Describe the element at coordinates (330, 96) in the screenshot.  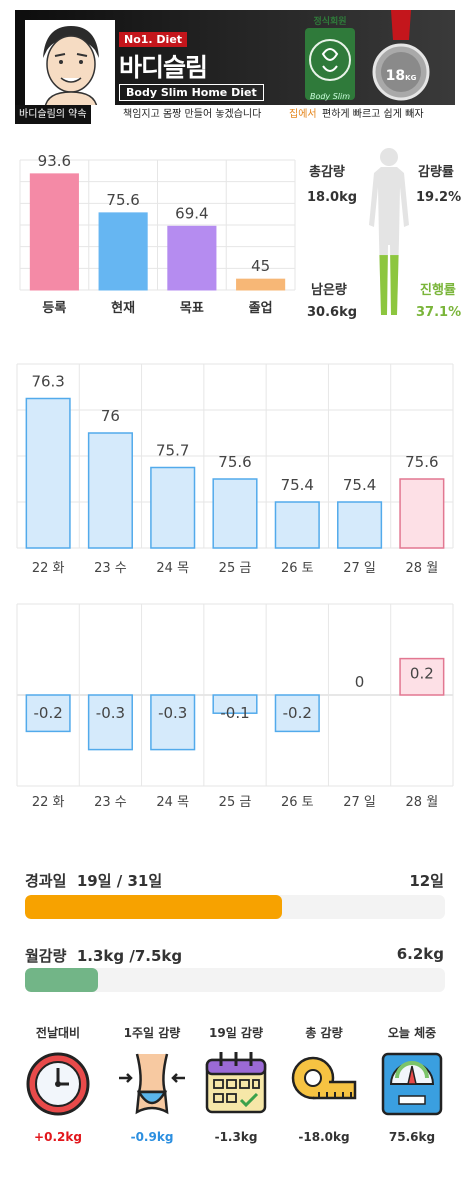
I see `seal-script: Body Slim` at that location.